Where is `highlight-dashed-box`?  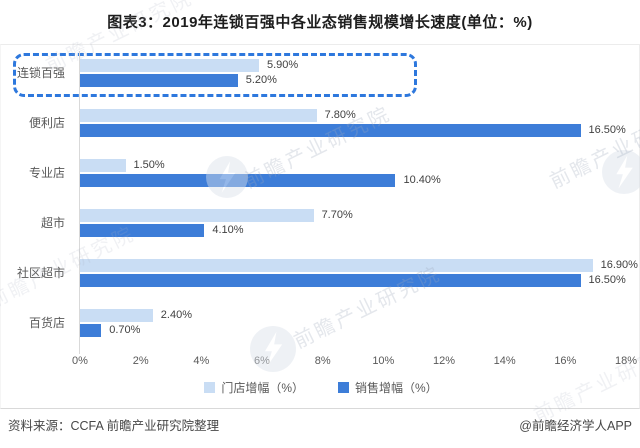
highlight-dashed-box is located at coordinates (215, 75).